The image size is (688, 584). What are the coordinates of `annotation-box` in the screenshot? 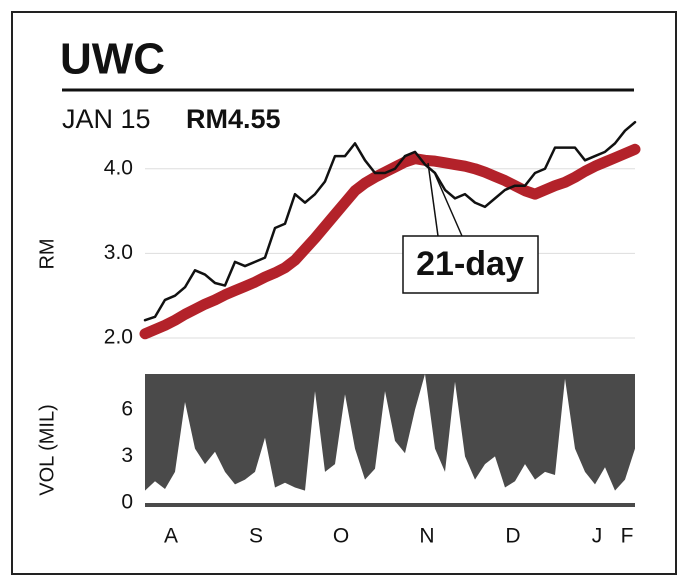 It's located at (470, 264).